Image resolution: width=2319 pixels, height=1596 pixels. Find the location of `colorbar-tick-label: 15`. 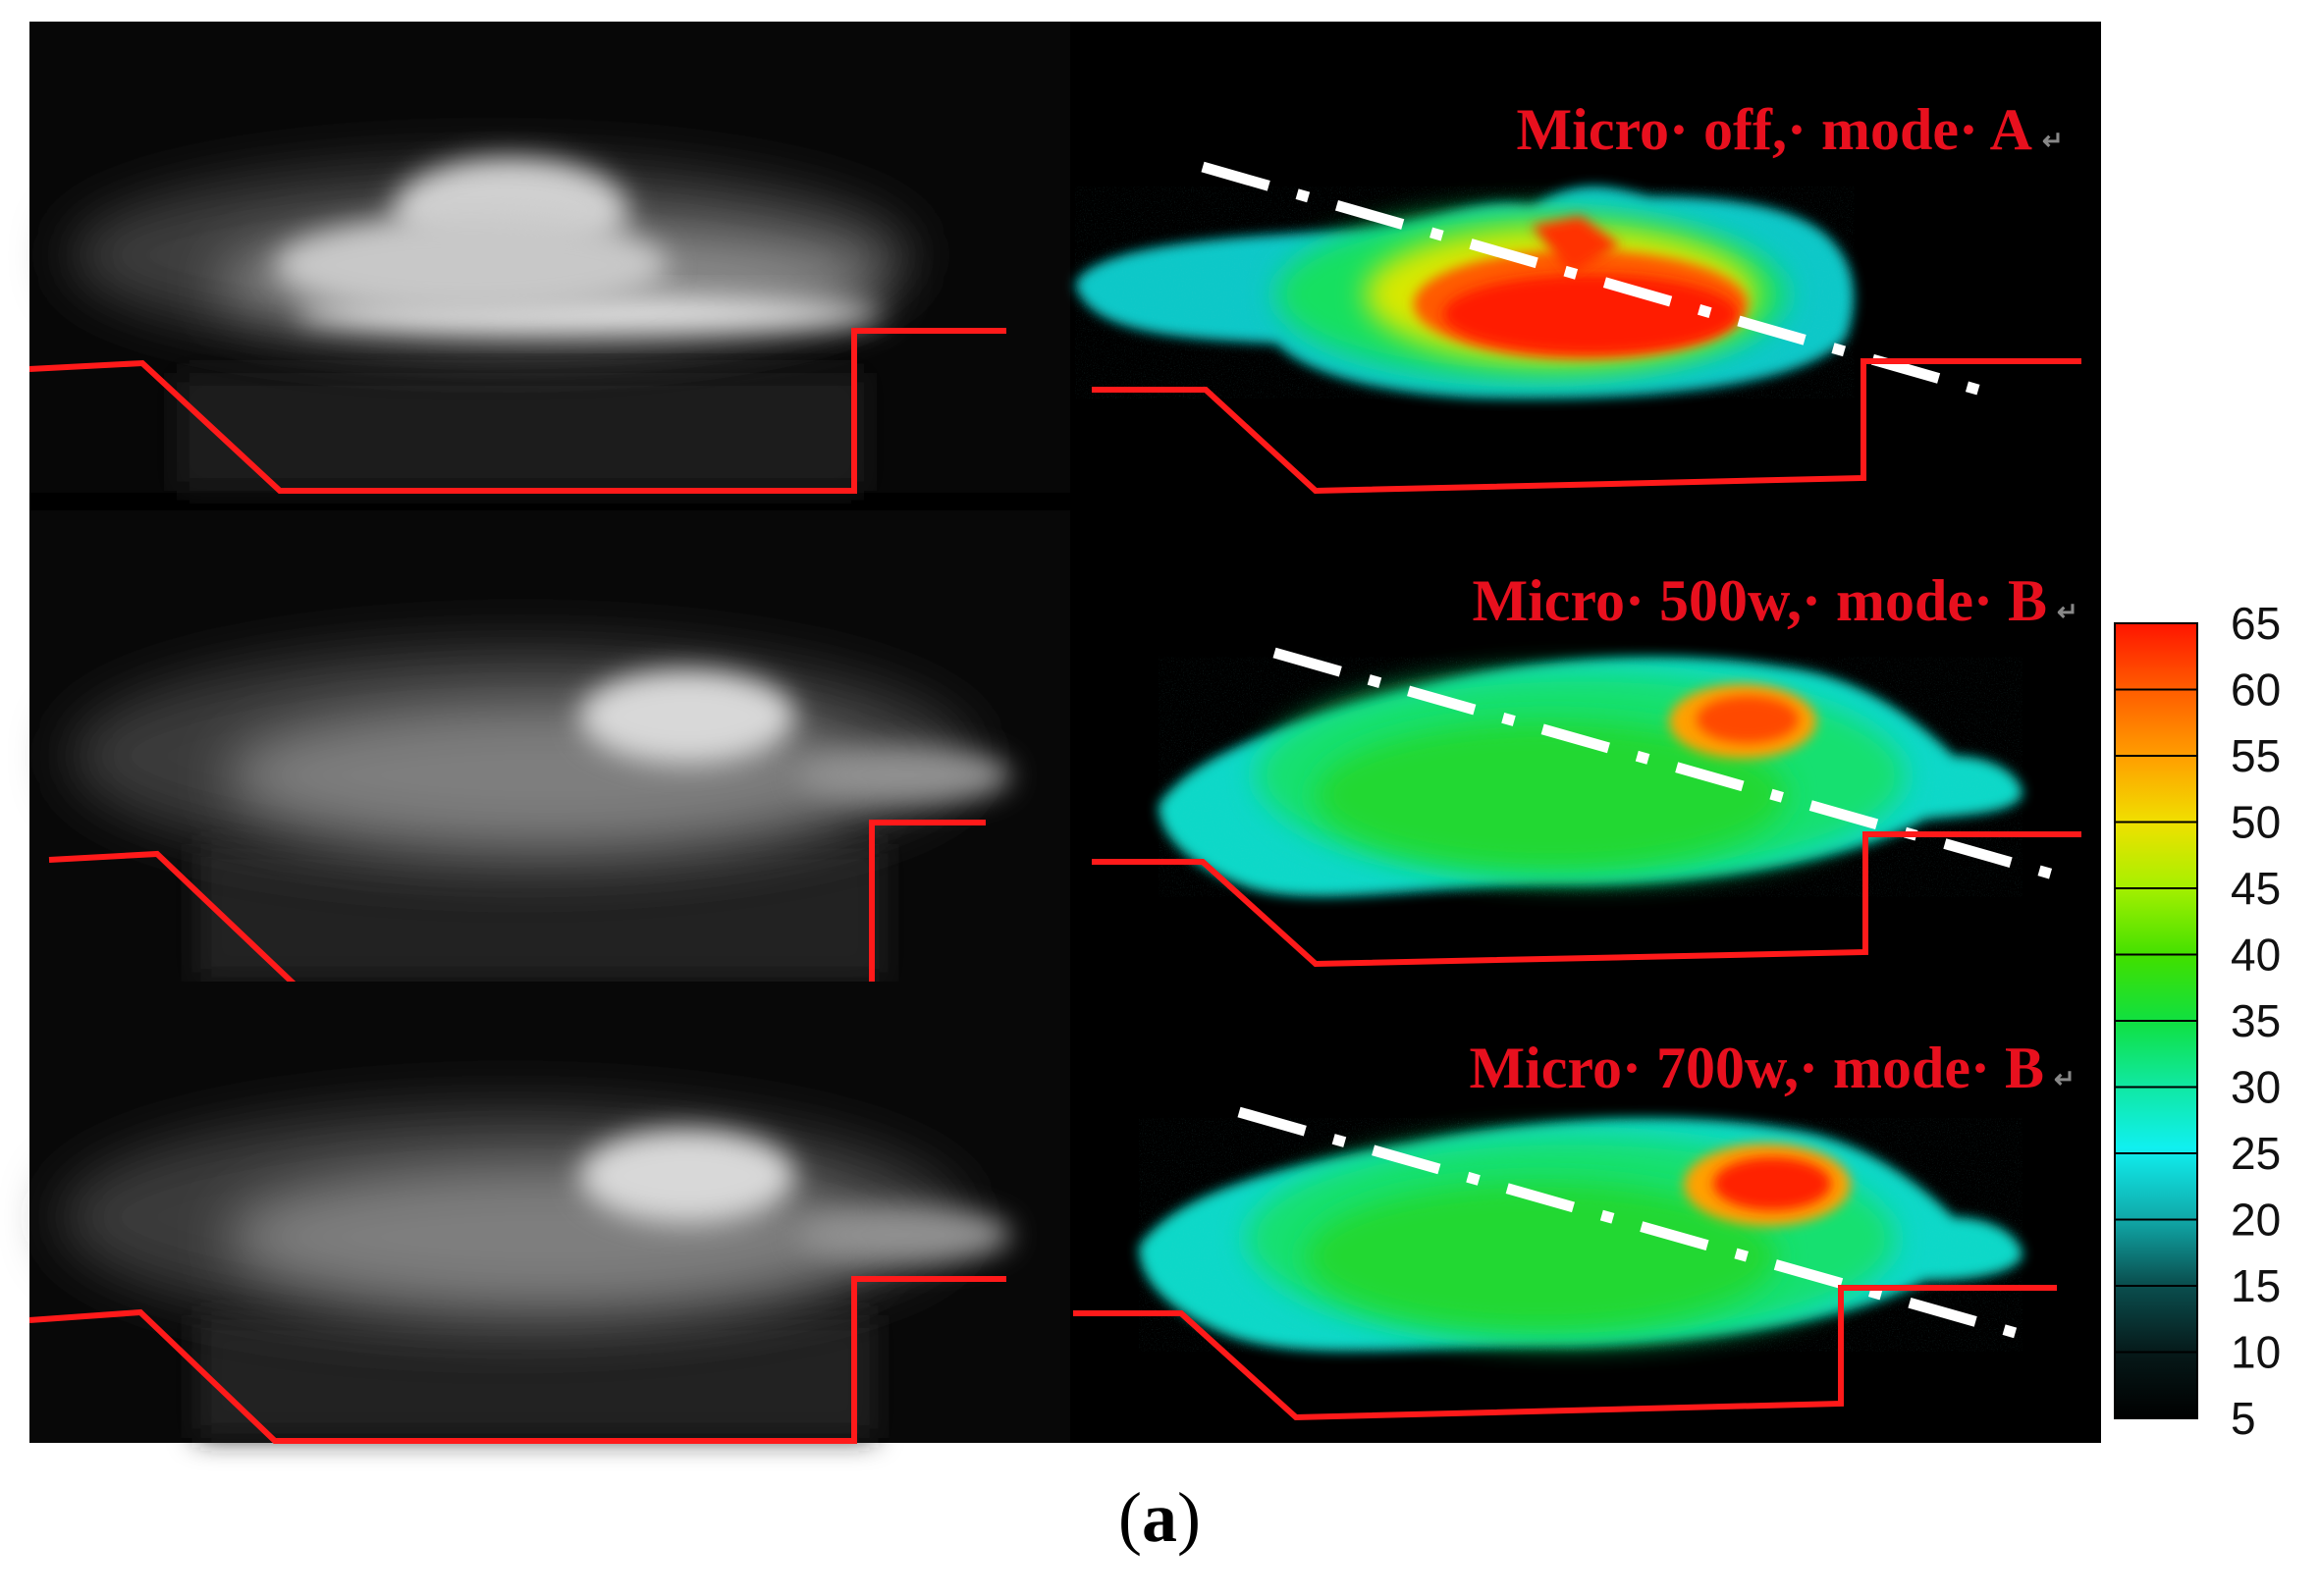

colorbar-tick-label: 15 is located at coordinates (2256, 1286).